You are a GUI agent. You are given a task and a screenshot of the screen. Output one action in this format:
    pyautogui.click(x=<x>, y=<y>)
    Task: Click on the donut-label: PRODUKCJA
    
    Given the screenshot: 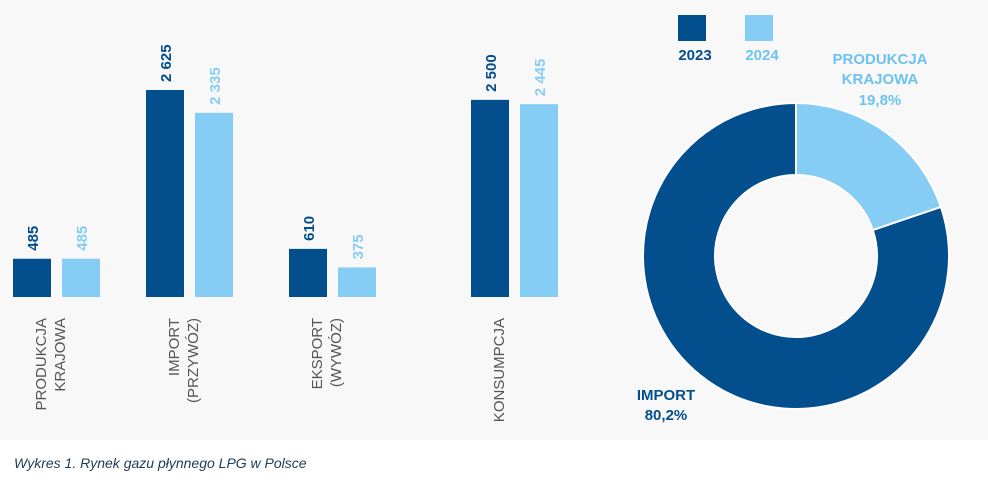 What is the action you would take?
    pyautogui.click(x=879, y=59)
    